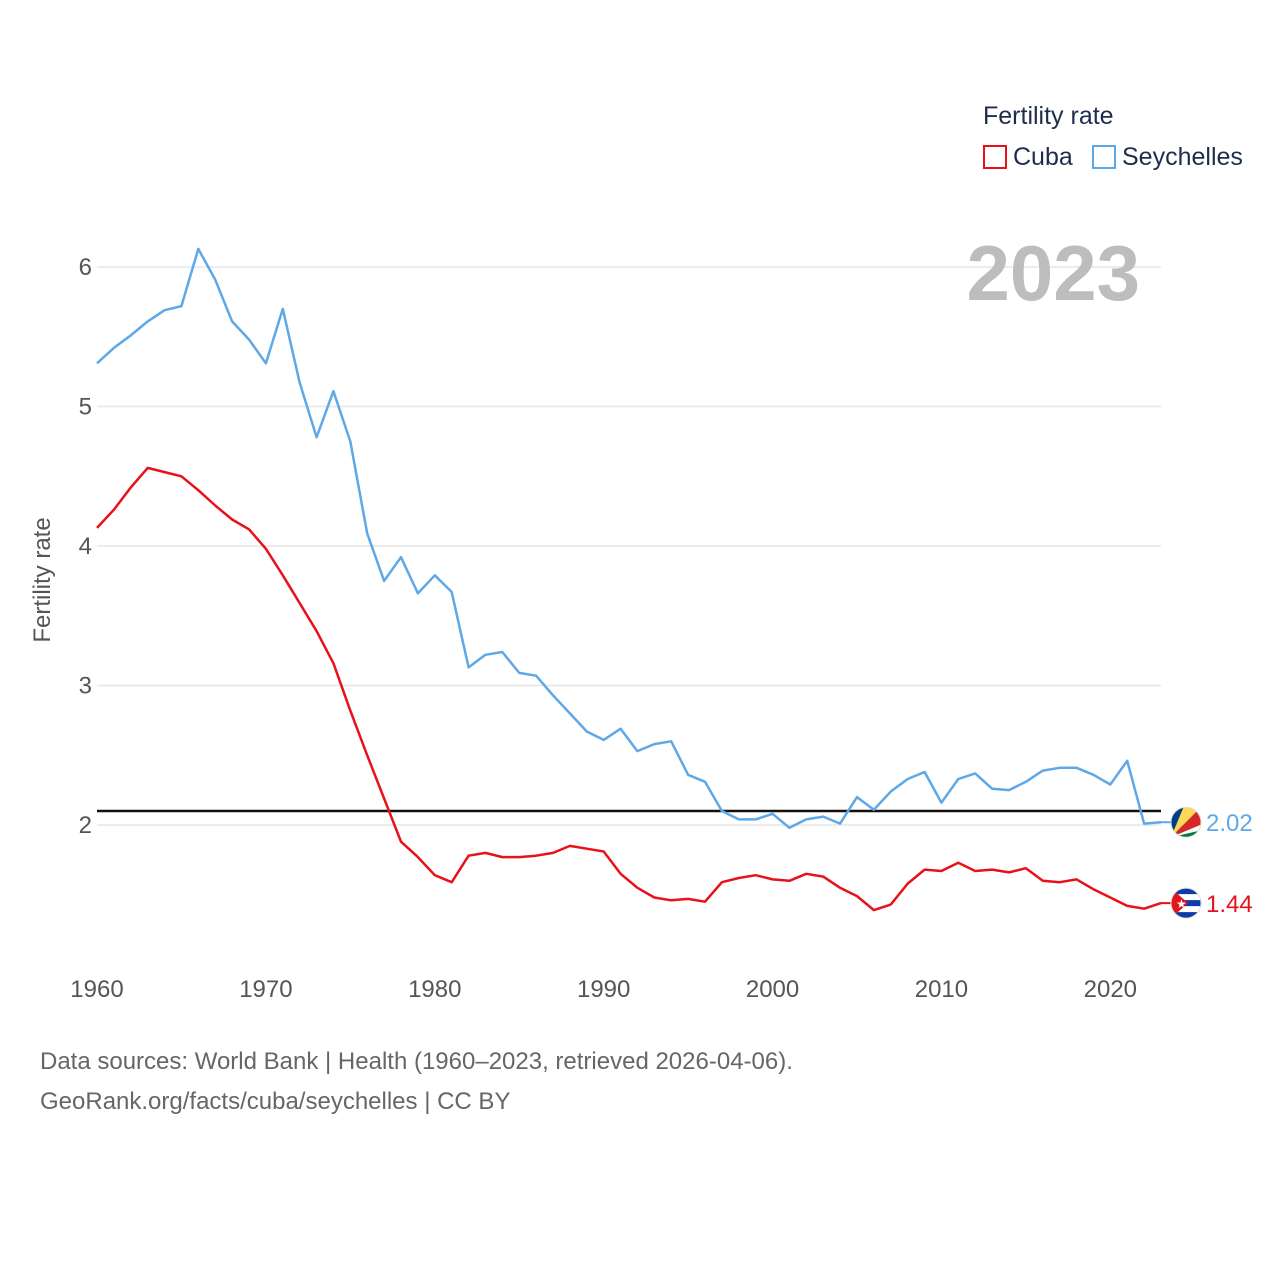 The width and height of the screenshot is (1280, 1280). I want to click on y-axis-label: Fertility rate, so click(42, 579).